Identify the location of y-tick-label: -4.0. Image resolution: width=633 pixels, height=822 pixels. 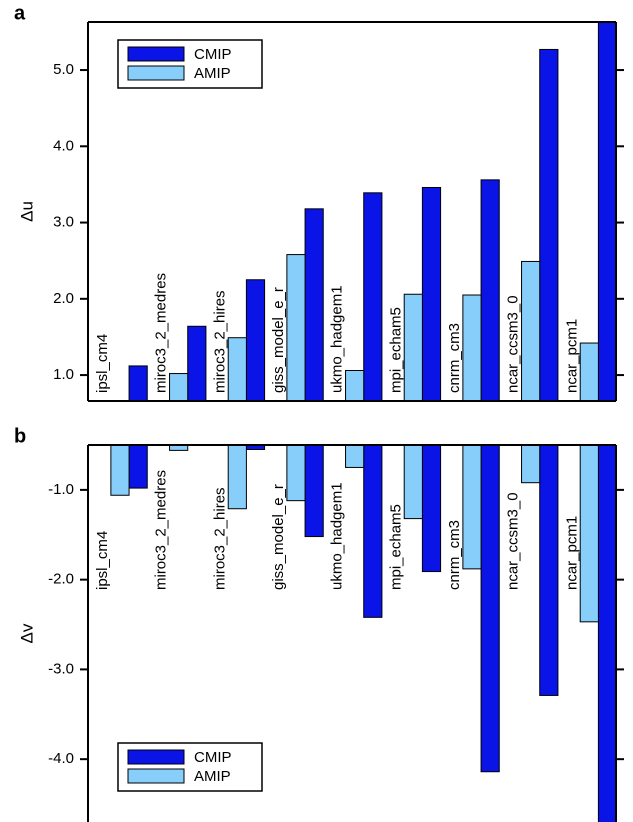
(61, 758).